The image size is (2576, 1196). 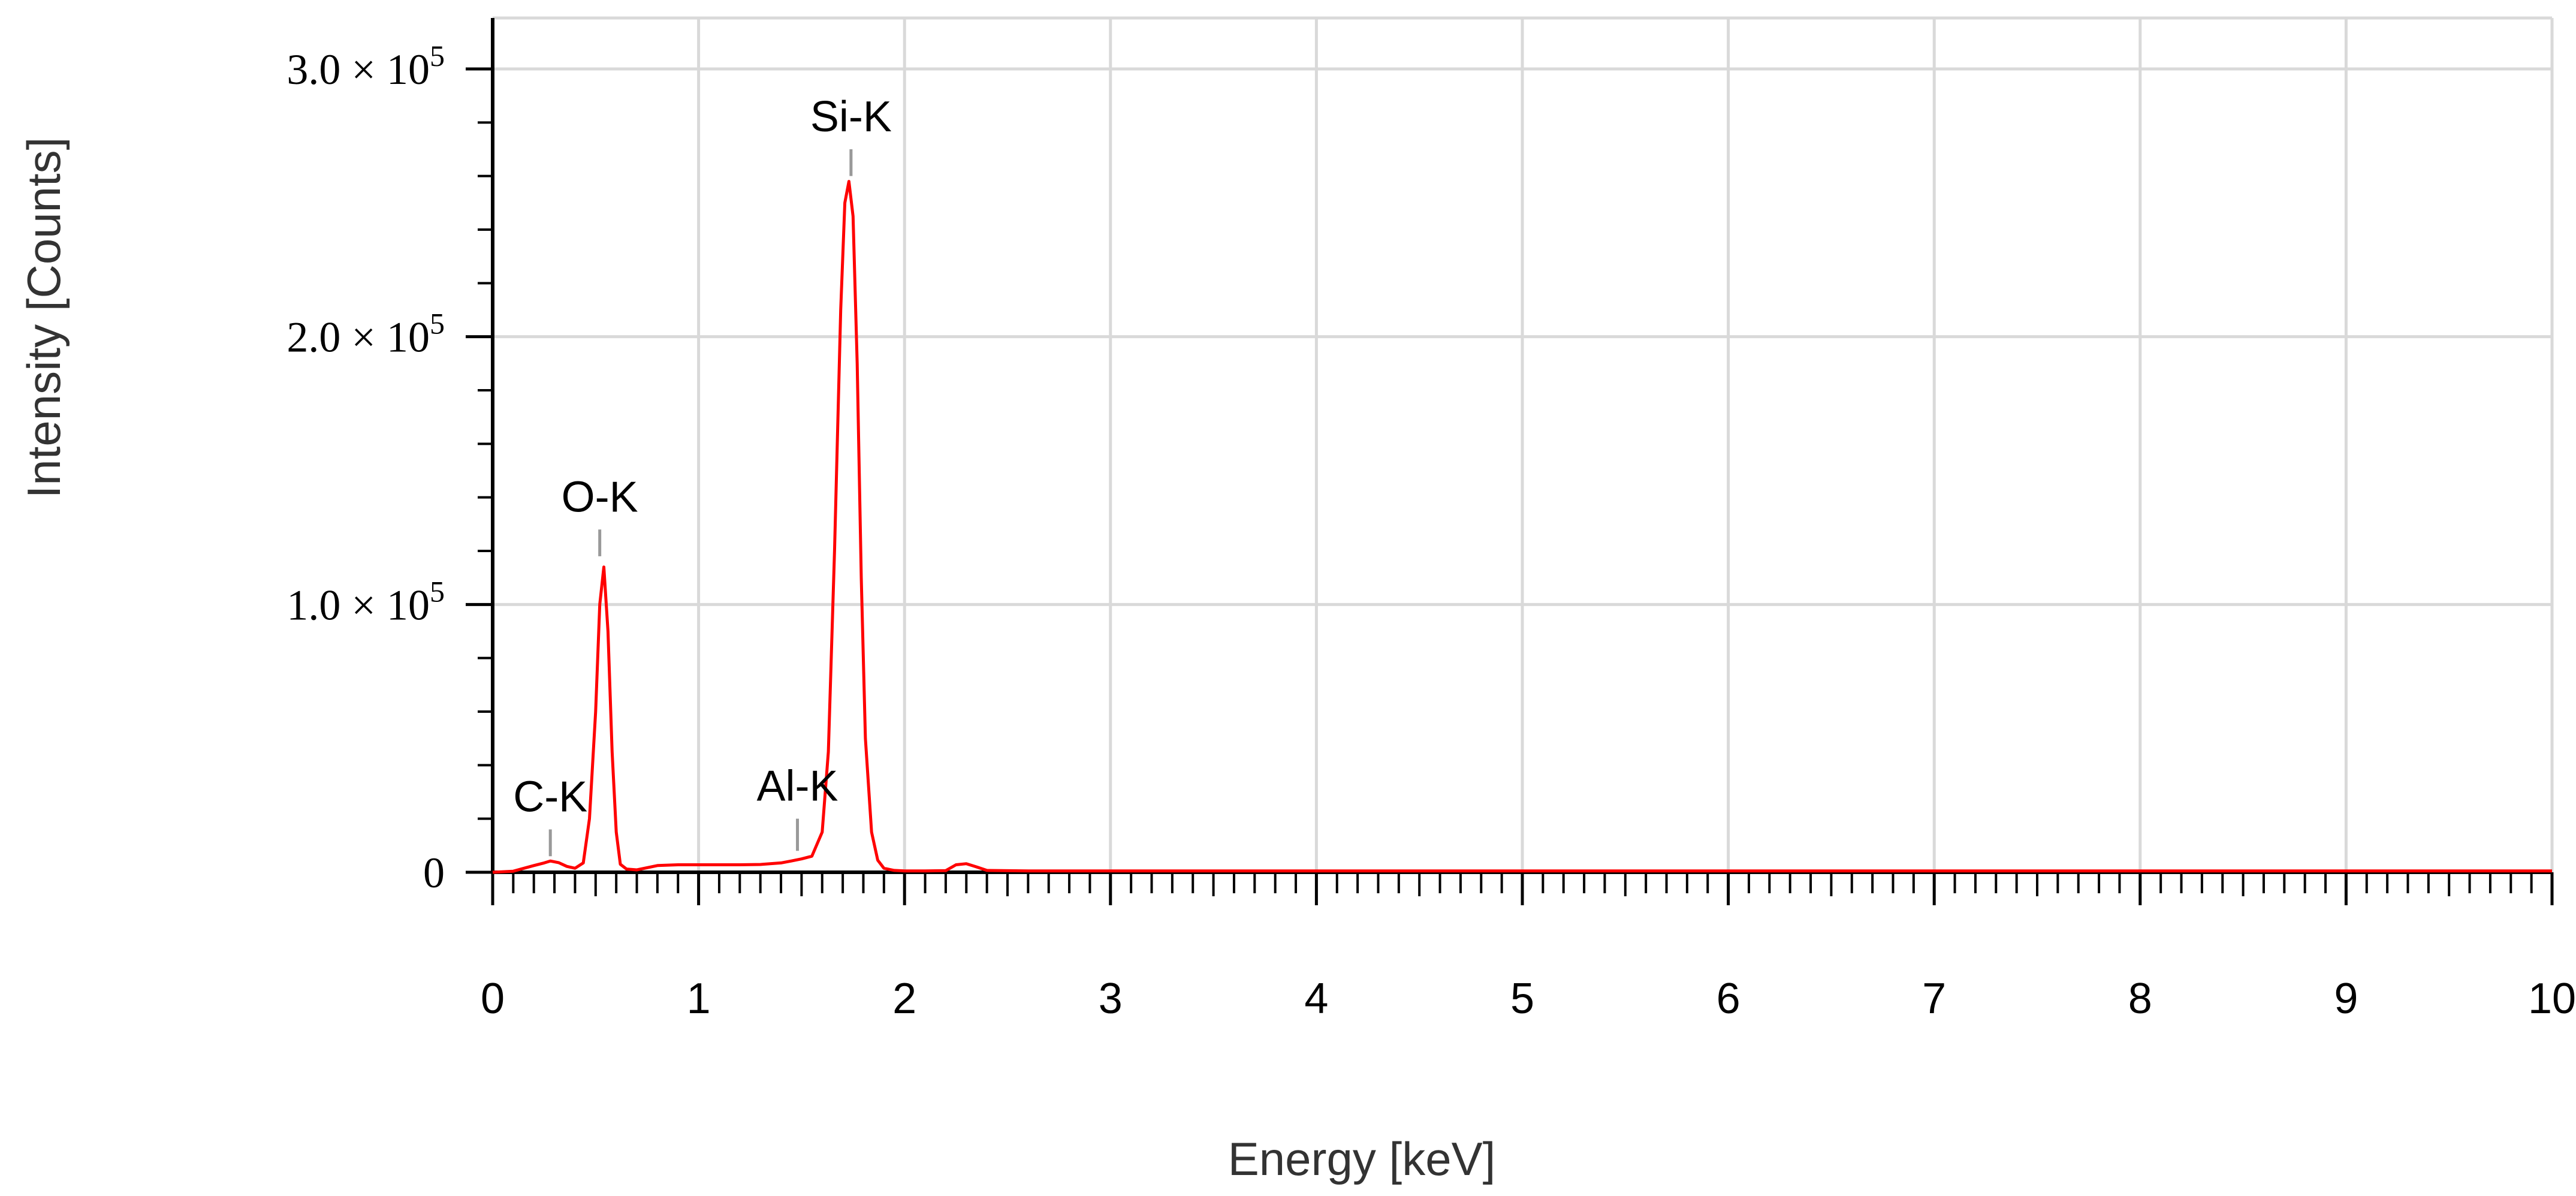 I want to click on x-tick-label-6: 6, so click(x=1729, y=999).